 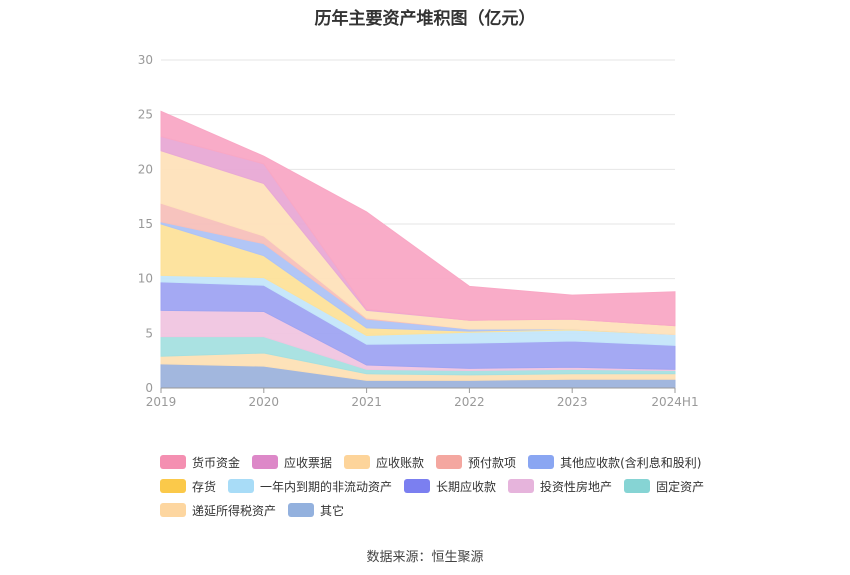 I want to click on y-tick-label: 15, so click(x=145, y=224).